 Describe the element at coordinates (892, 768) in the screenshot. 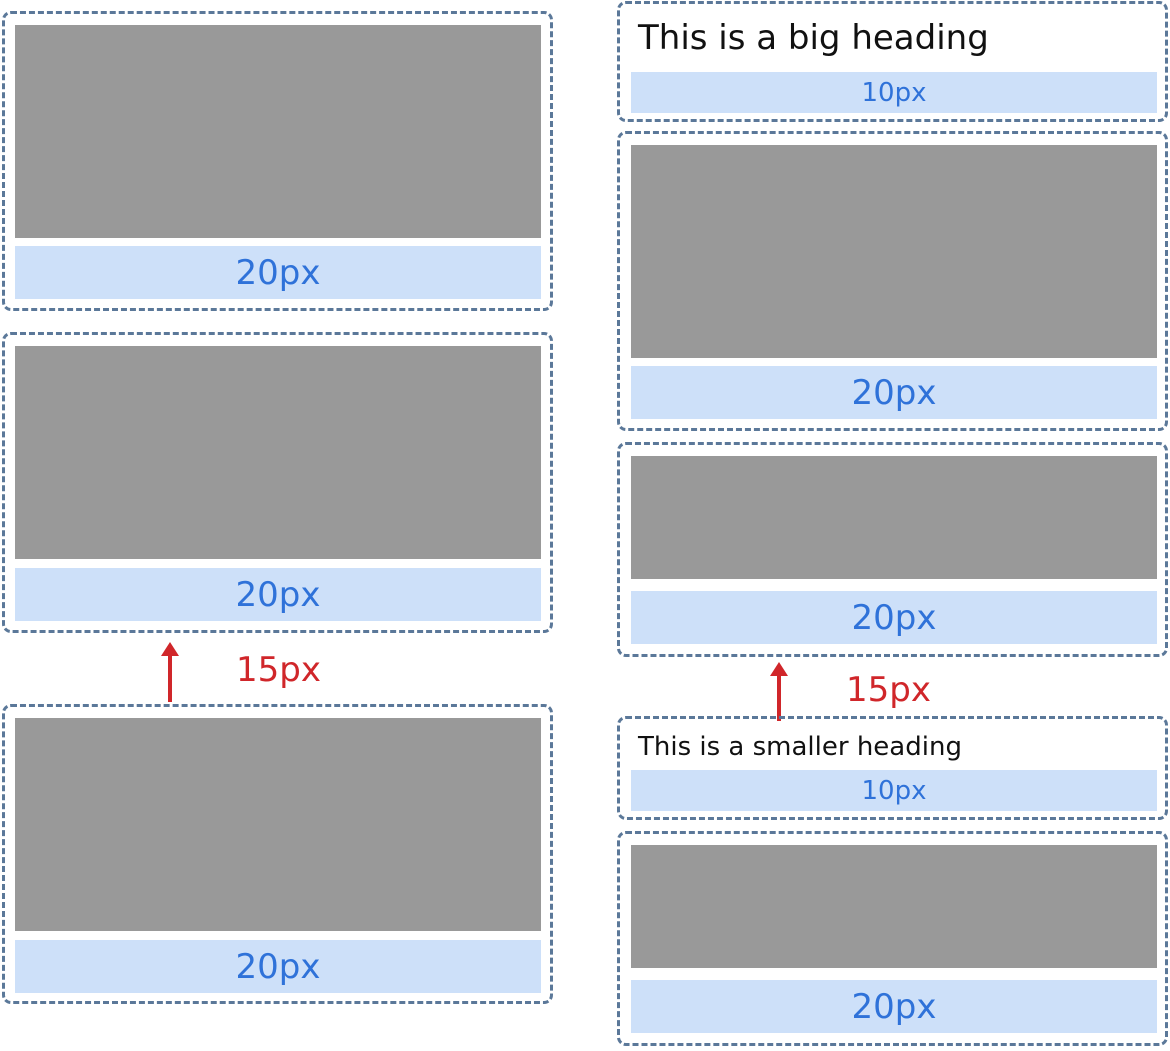

I see `small-heading-box: This is a smaller heading 10px` at that location.